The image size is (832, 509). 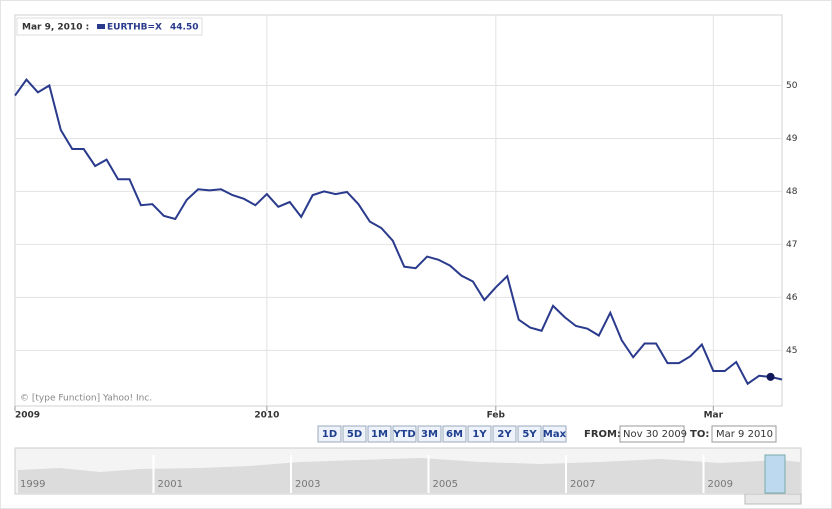 I want to click on range-button: 5D, so click(x=354, y=434).